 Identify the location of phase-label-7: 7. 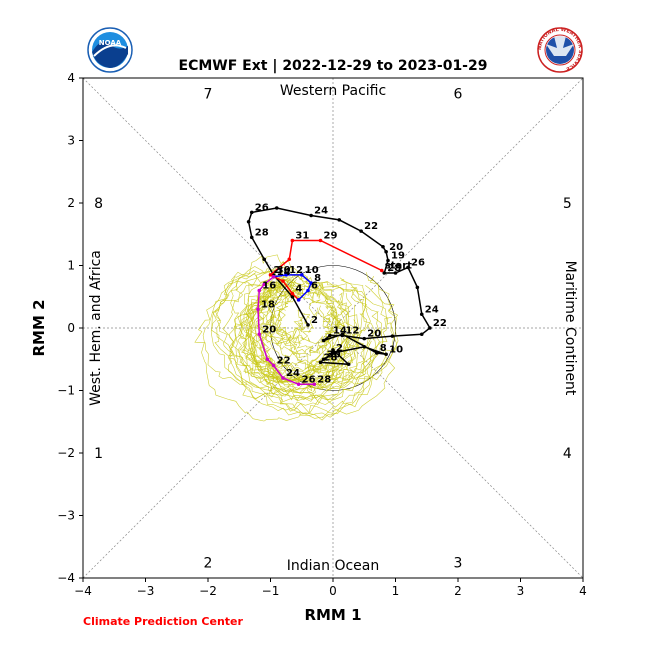
(208, 95).